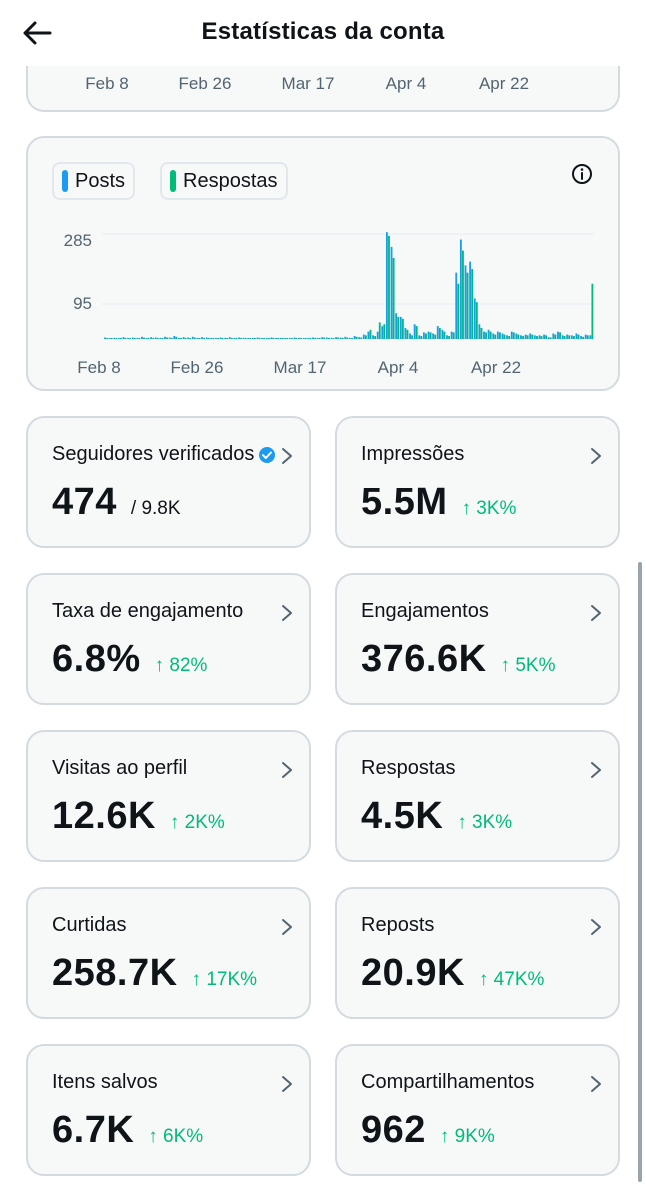 The width and height of the screenshot is (646, 1200). I want to click on posts-swatch, so click(65, 181).